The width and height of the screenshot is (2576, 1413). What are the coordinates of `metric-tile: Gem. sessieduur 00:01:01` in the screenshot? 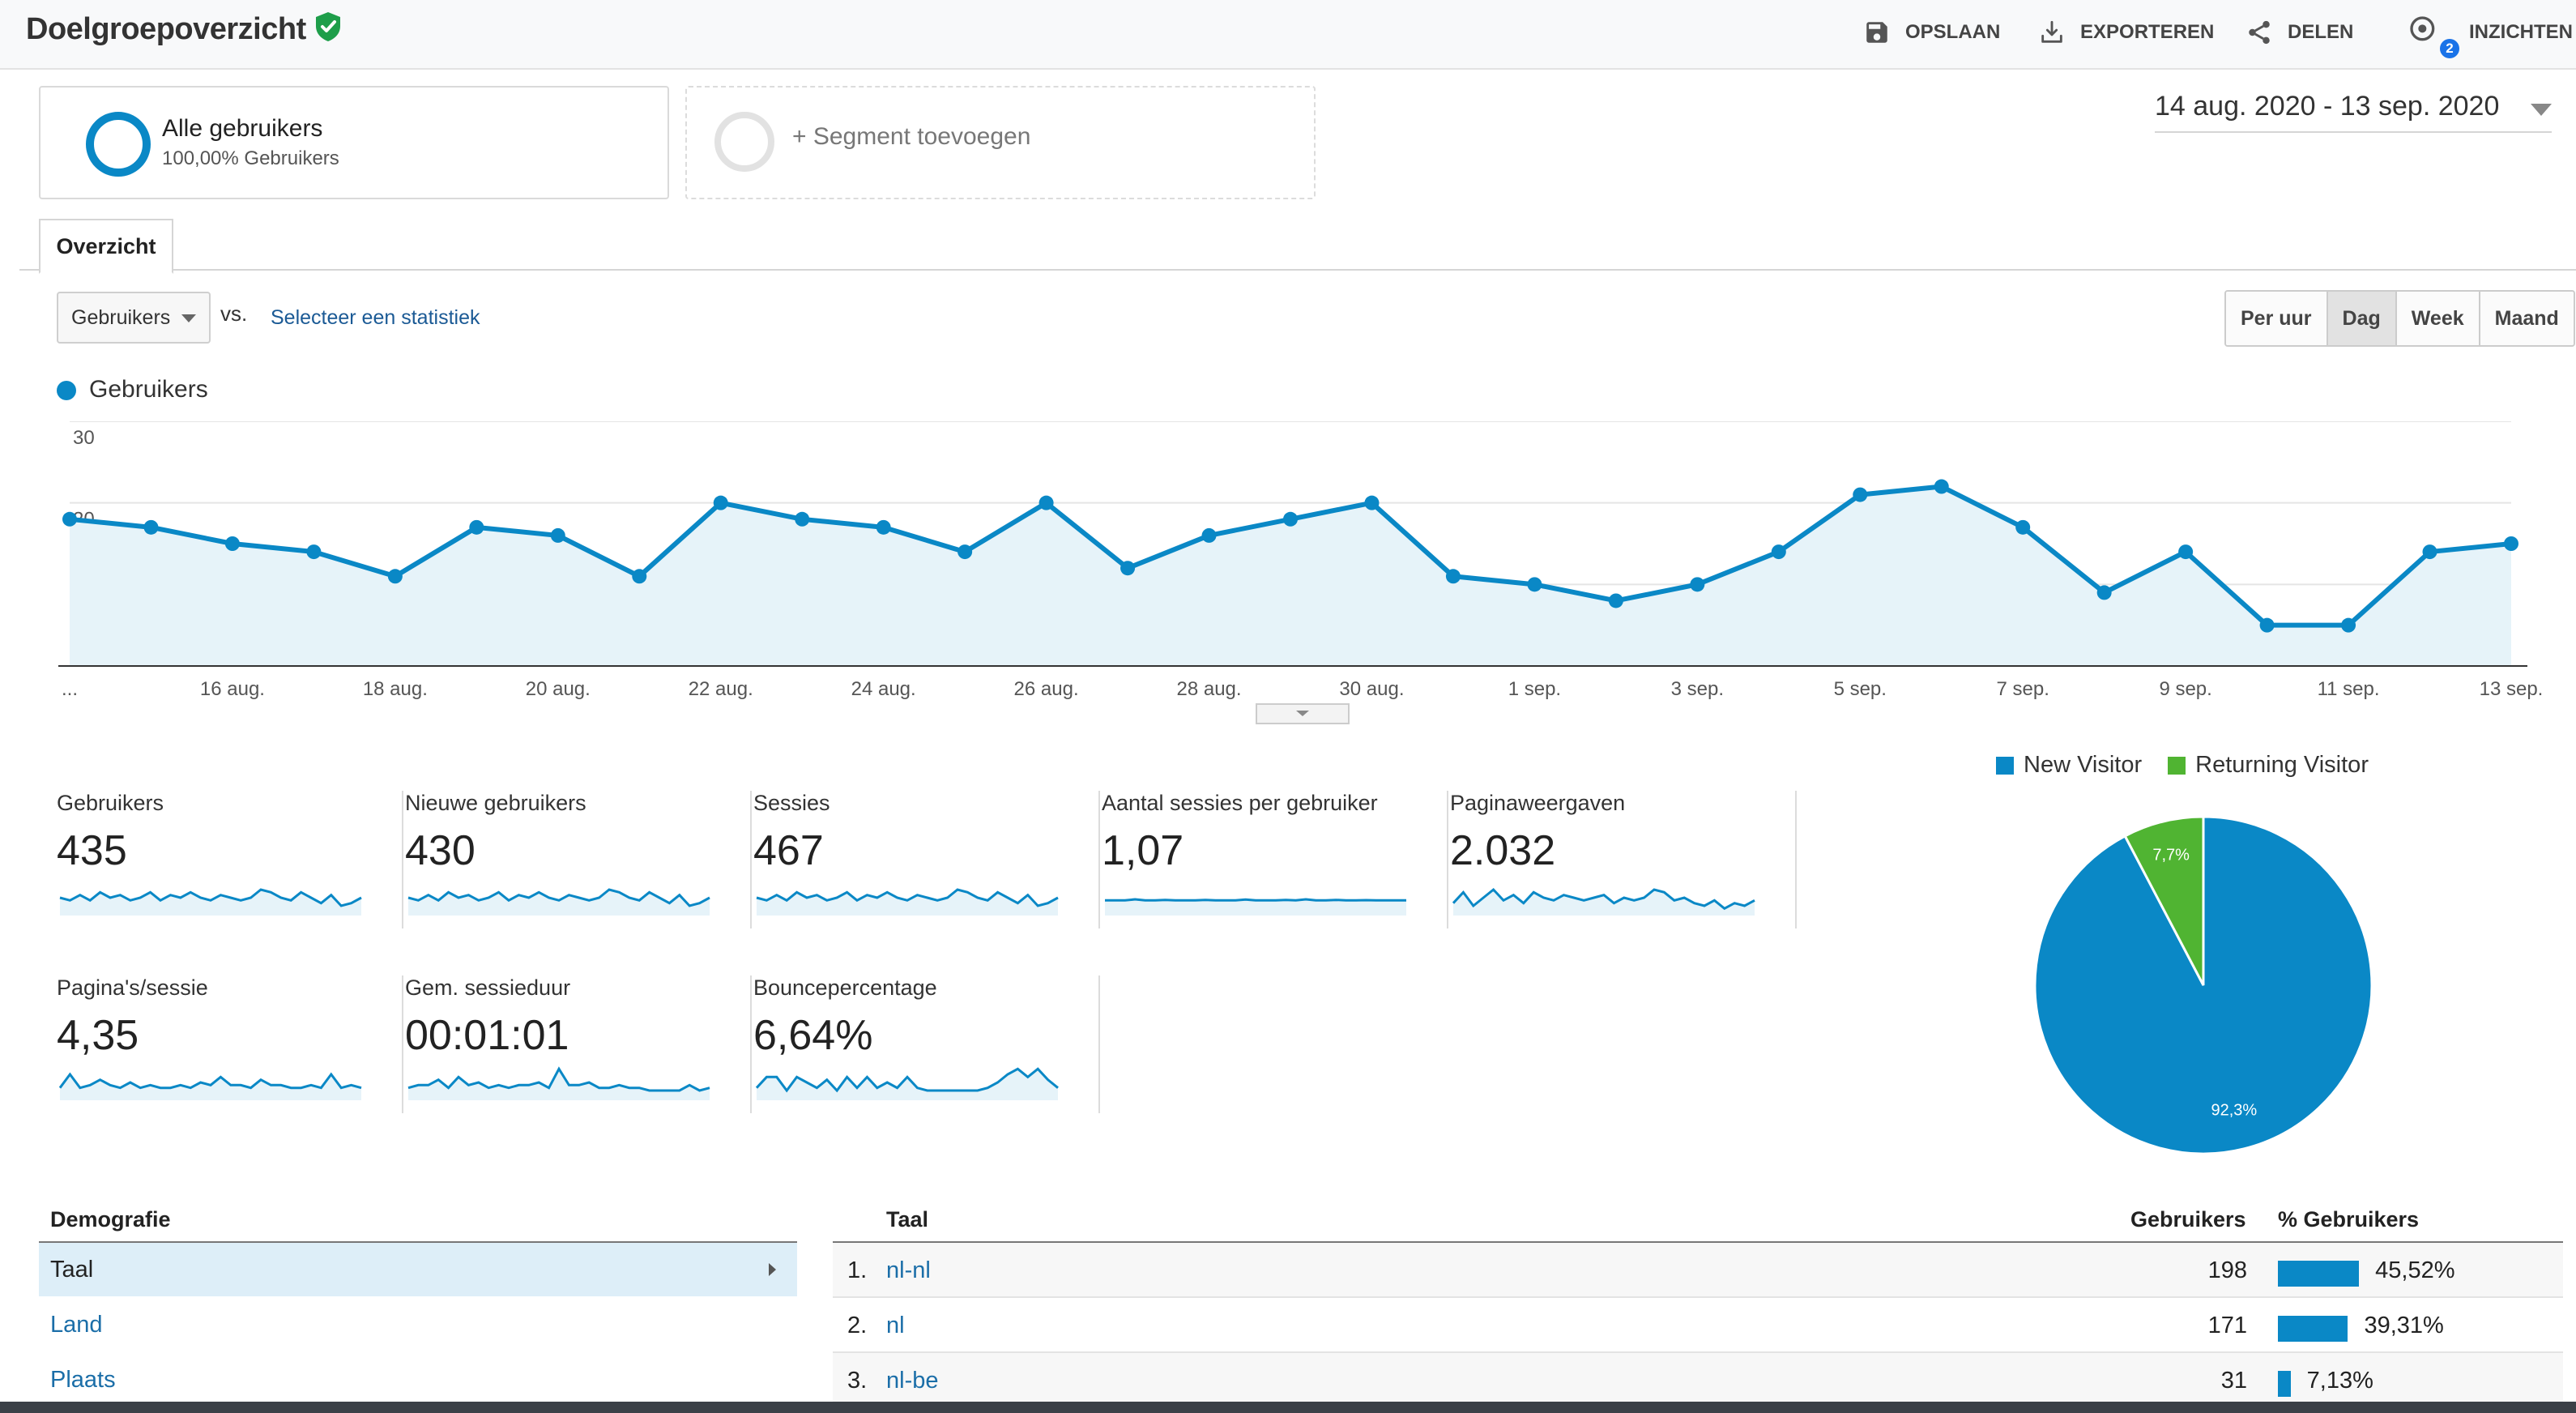 It's located at (579, 1044).